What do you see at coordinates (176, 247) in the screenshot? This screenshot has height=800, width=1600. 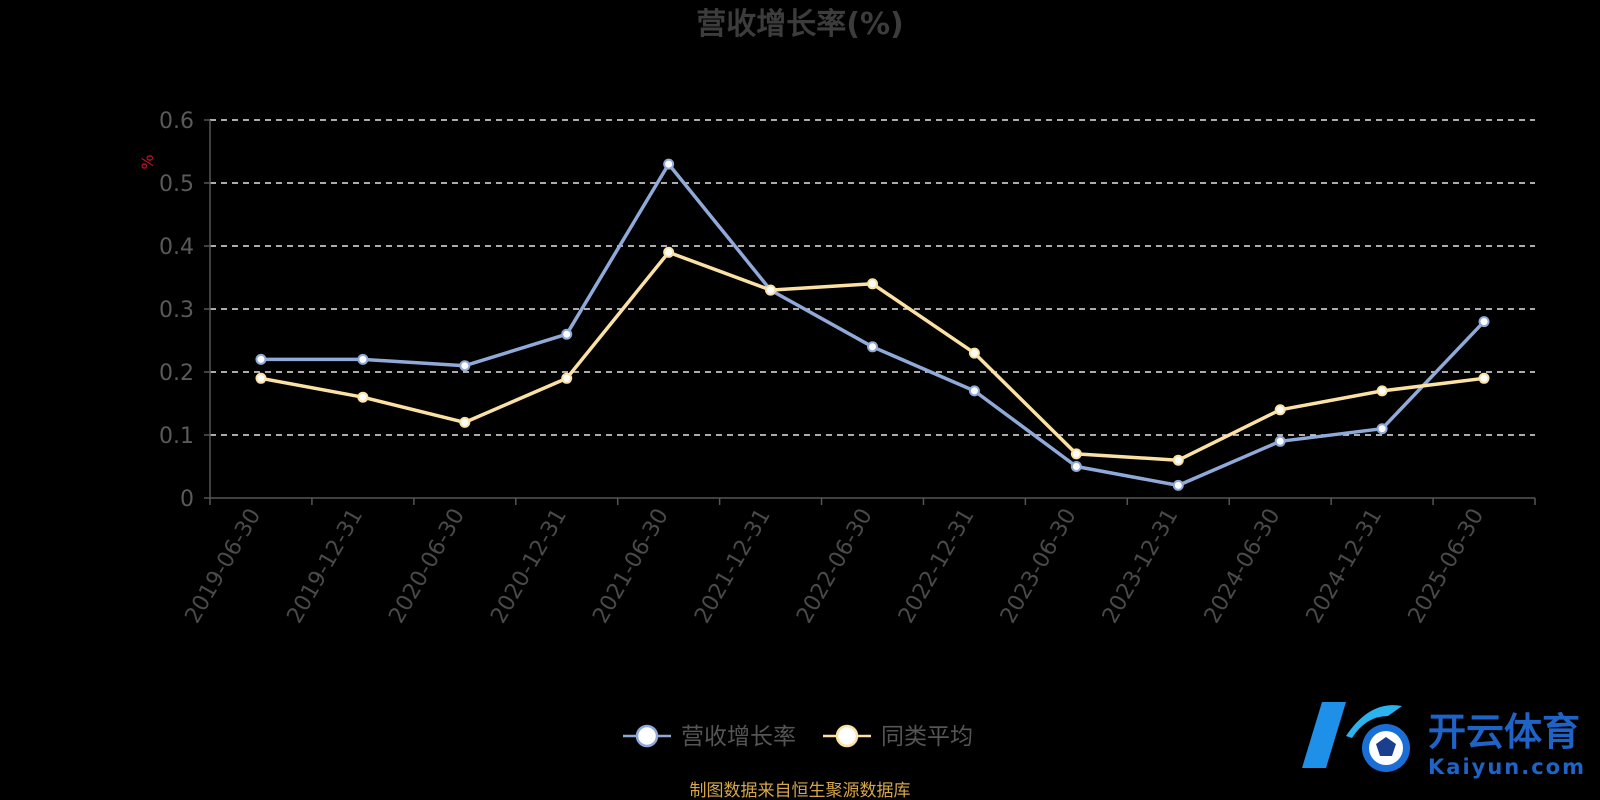 I see `y-tick-label: 0.4` at bounding box center [176, 247].